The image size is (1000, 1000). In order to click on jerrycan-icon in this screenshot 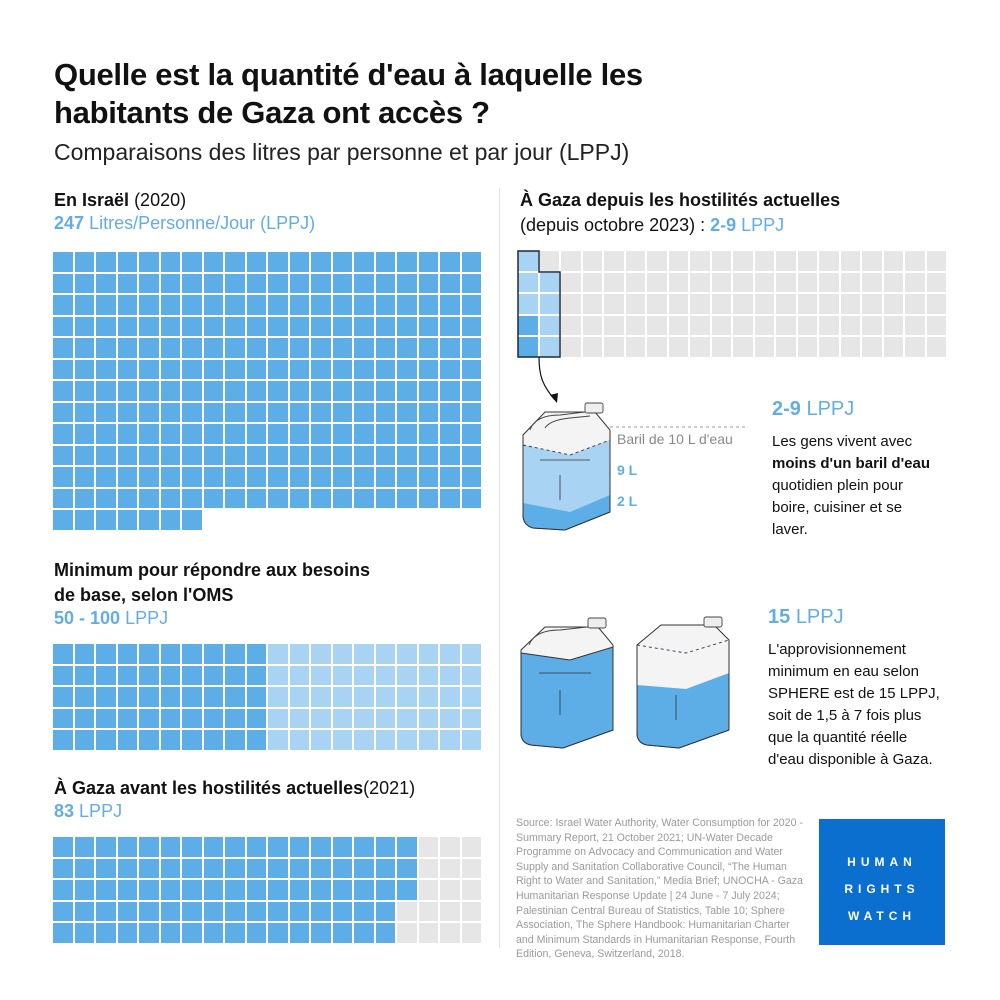, I will do `click(633, 466)`.